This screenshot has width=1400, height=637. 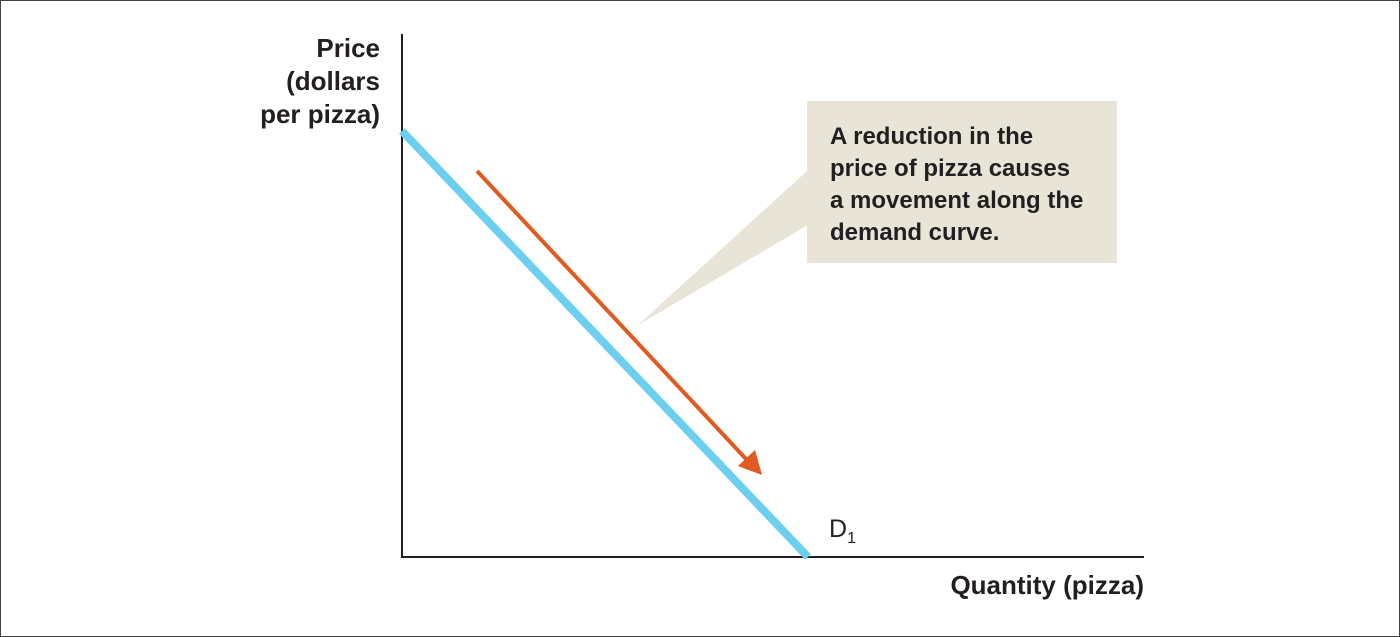 What do you see at coordinates (611, 315) in the screenshot?
I see `movement-arrow-shaft` at bounding box center [611, 315].